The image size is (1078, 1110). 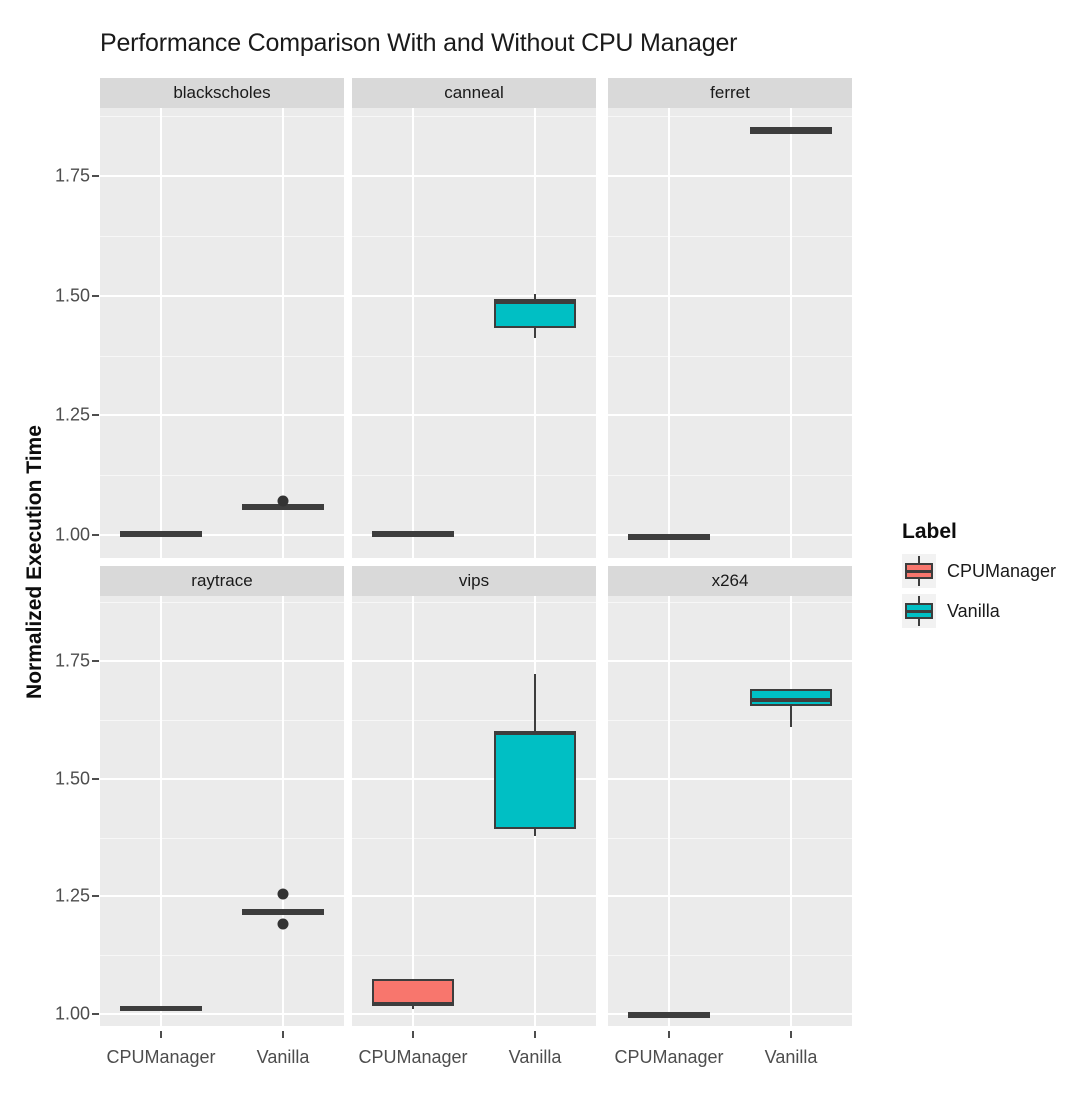 I want to click on facet-strip-canneal: canneal, so click(x=474, y=93).